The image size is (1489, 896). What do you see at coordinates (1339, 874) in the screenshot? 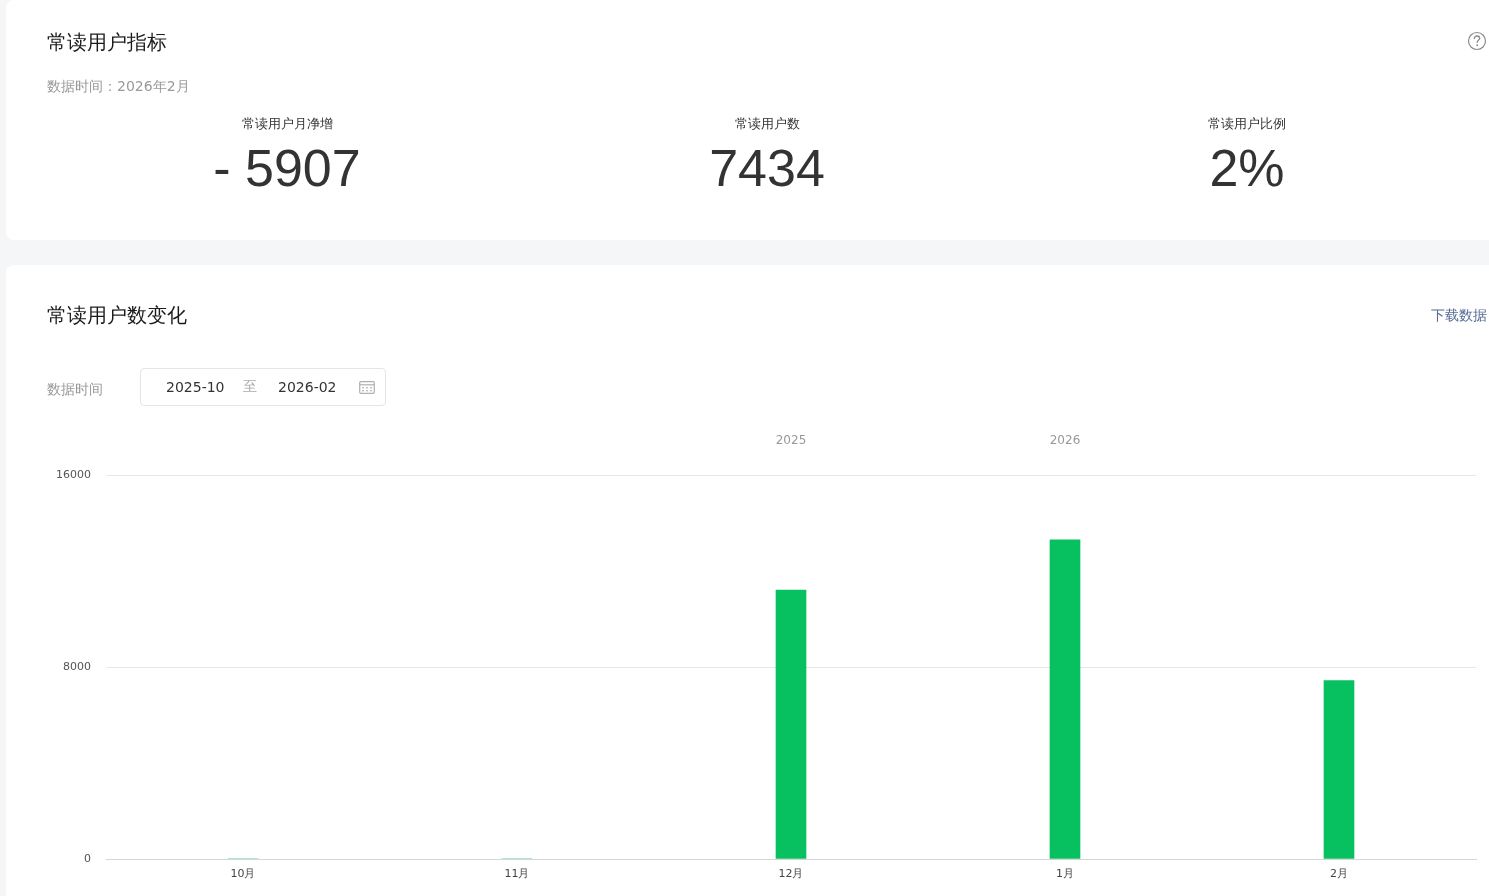
I see `x-tick-label: 2月` at bounding box center [1339, 874].